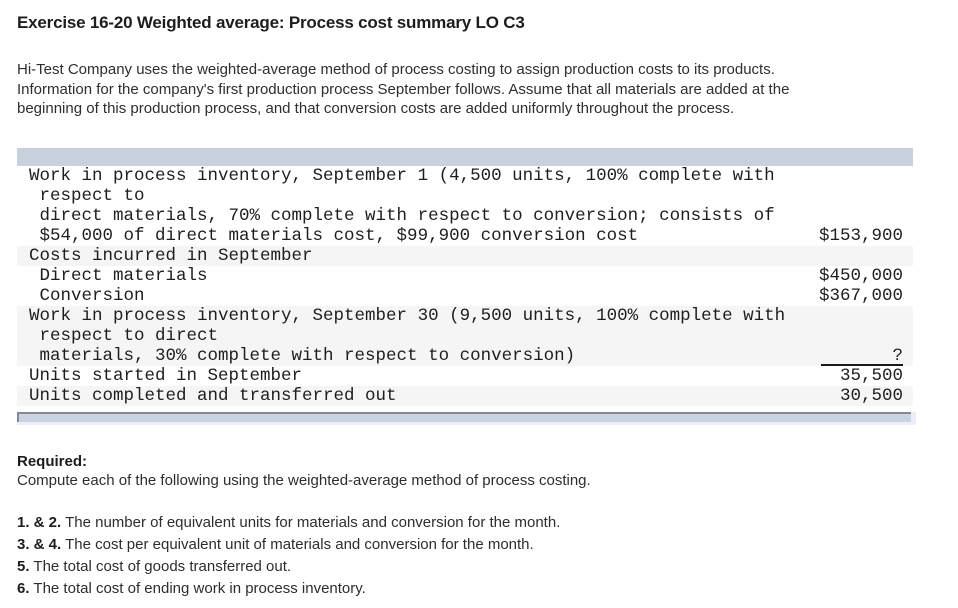 This screenshot has height=608, width=958. I want to click on required-item-number: 1. & 2., so click(39, 522).